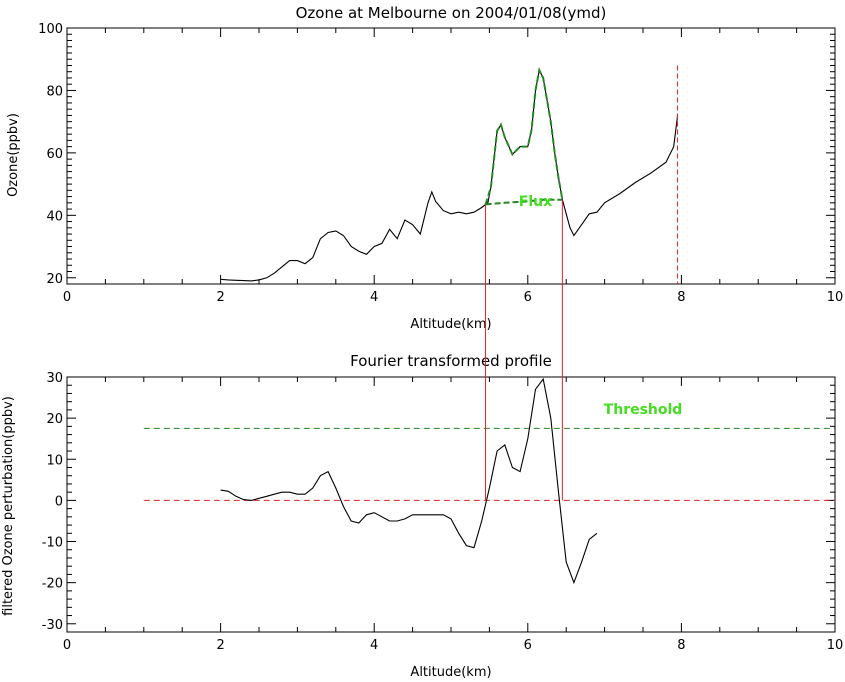 The width and height of the screenshot is (845, 682). I want to click on y-tick-label: -30, so click(52, 625).